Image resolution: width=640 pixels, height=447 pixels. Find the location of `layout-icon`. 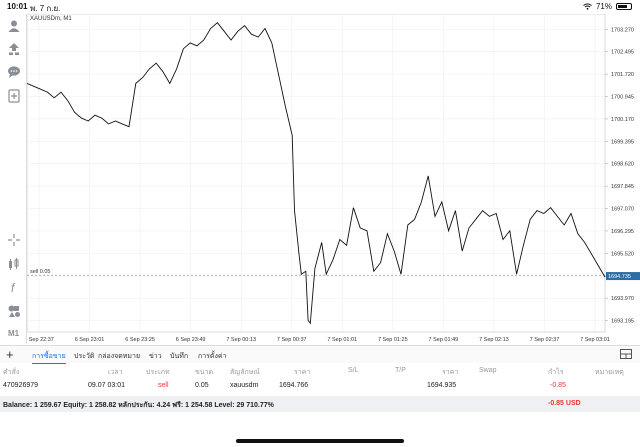

layout-icon is located at coordinates (626, 354).